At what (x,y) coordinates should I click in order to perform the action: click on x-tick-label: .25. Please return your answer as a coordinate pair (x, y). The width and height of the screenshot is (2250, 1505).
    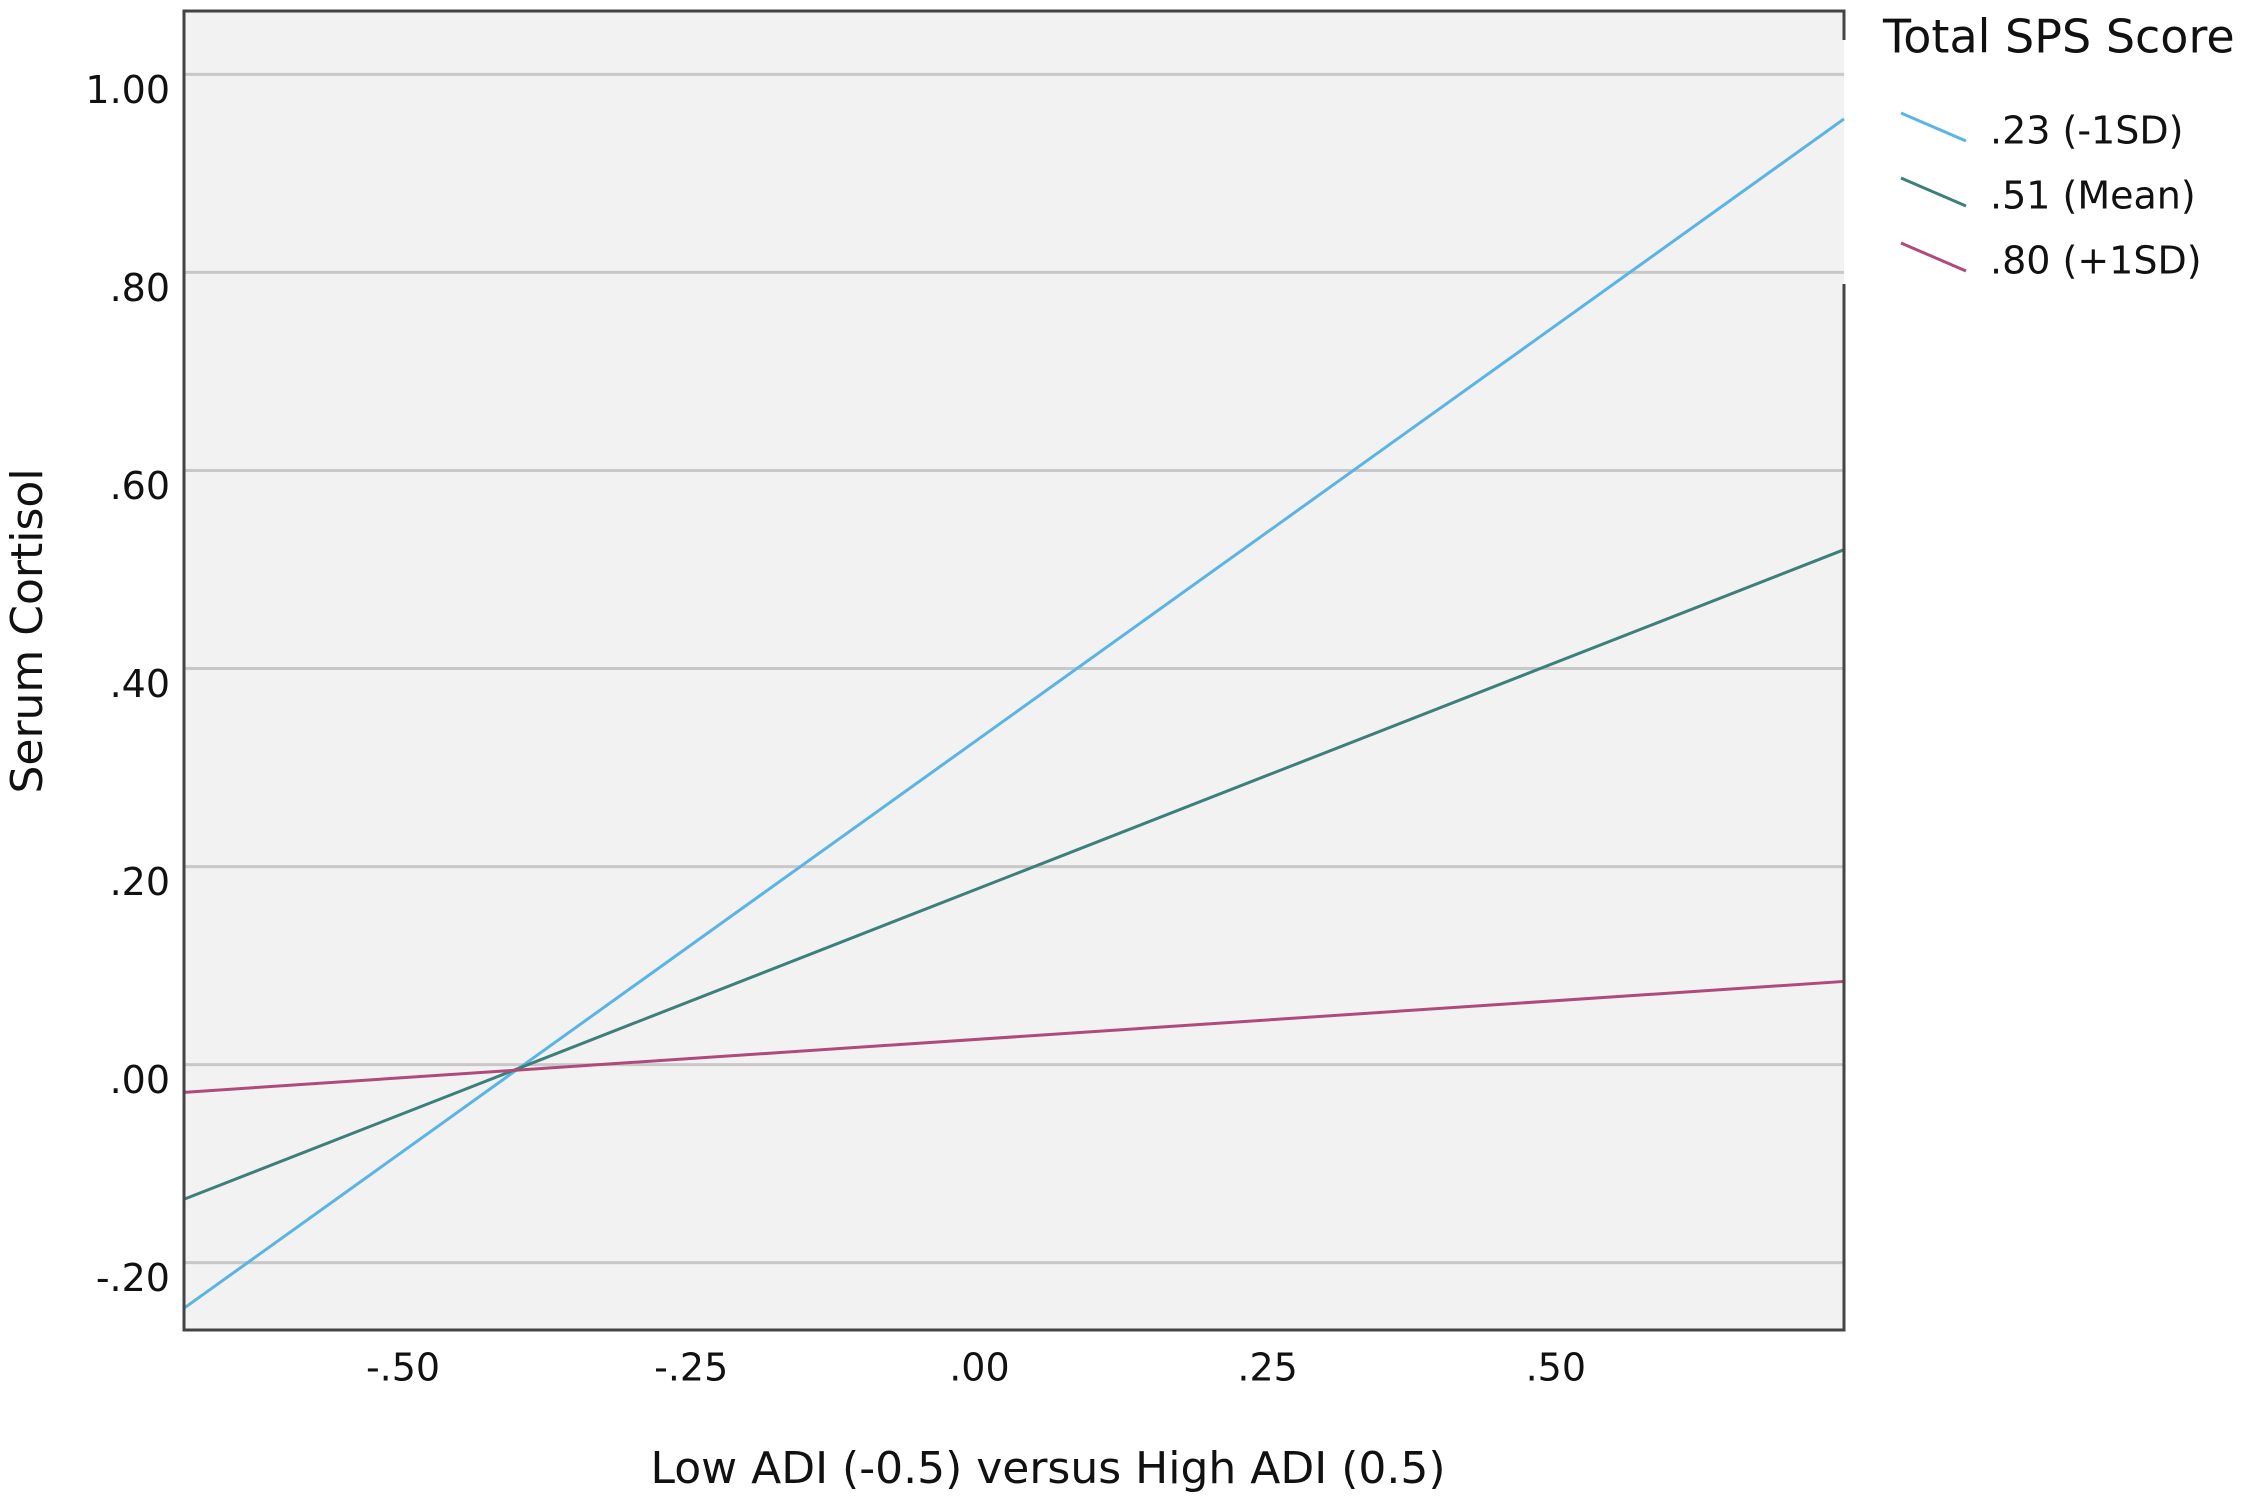
    Looking at the image, I should click on (1267, 1368).